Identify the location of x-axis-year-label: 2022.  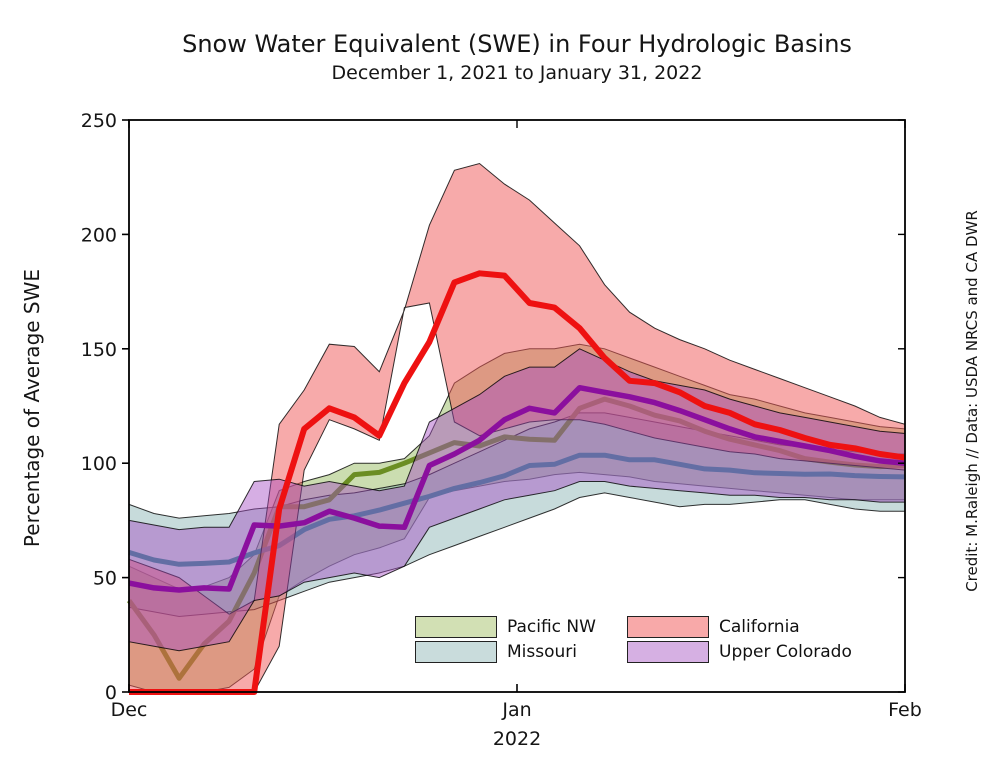
(517, 739).